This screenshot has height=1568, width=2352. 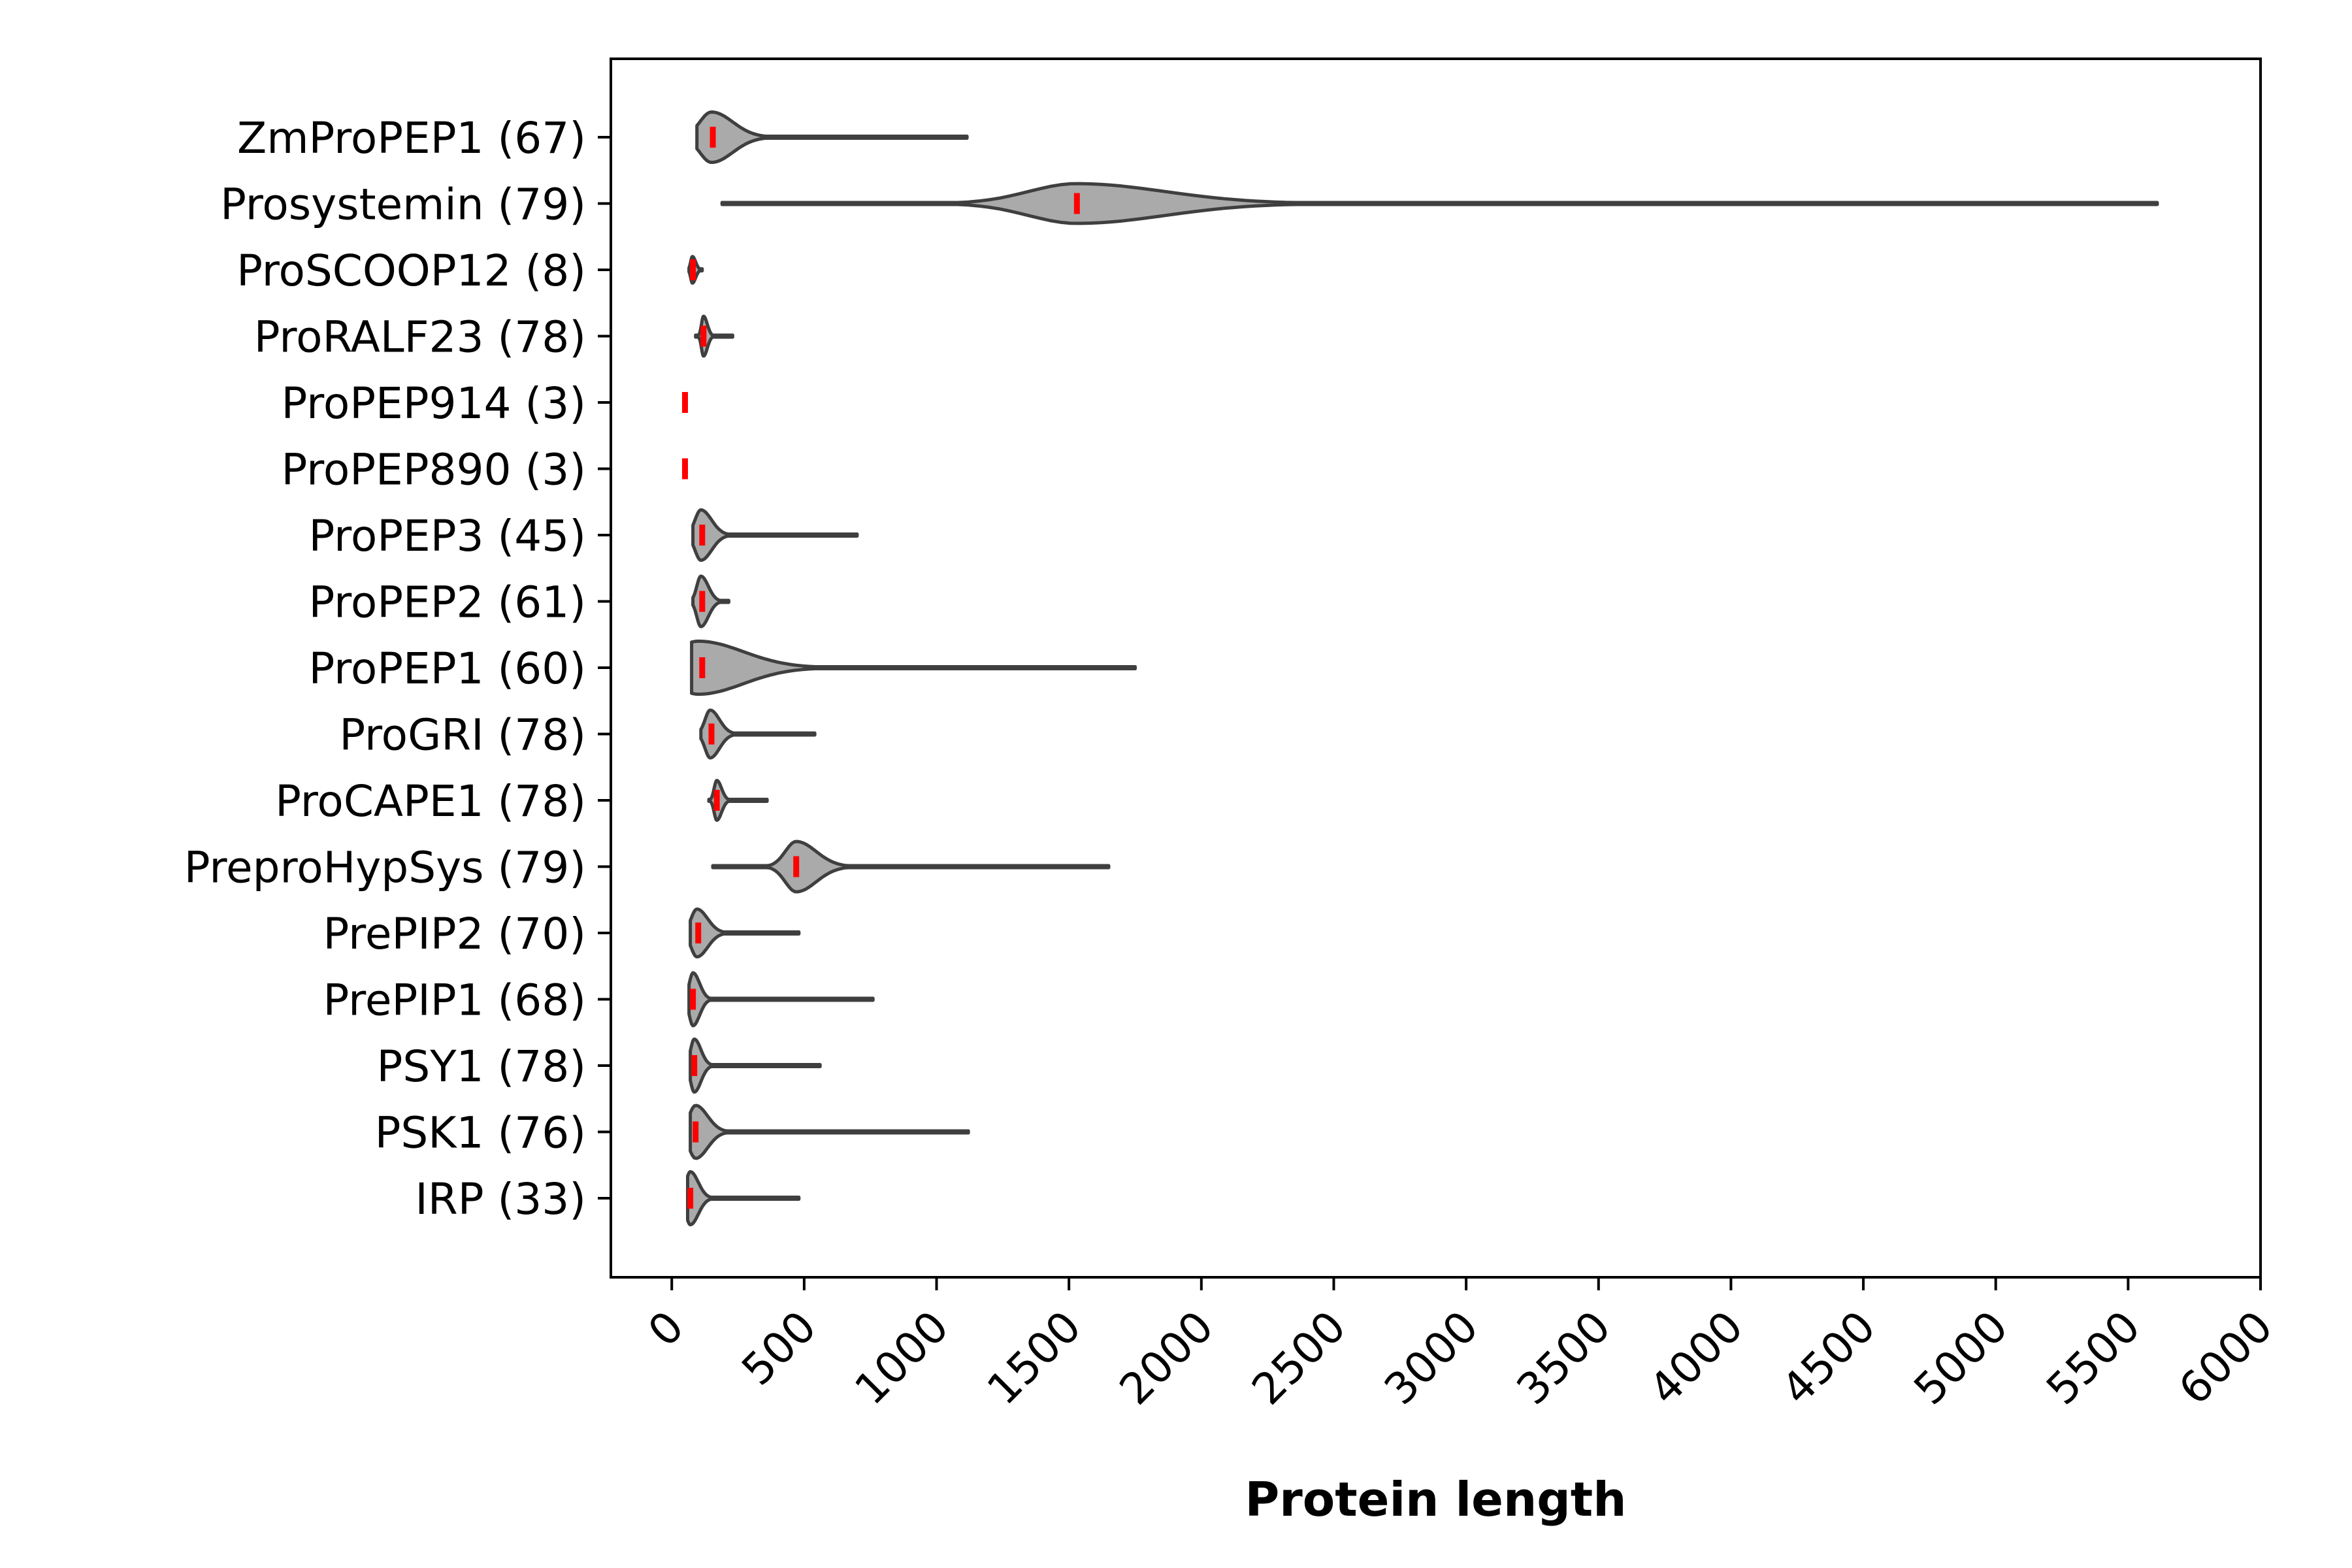 What do you see at coordinates (1828, 1357) in the screenshot?
I see `x-tick-label: 4500` at bounding box center [1828, 1357].